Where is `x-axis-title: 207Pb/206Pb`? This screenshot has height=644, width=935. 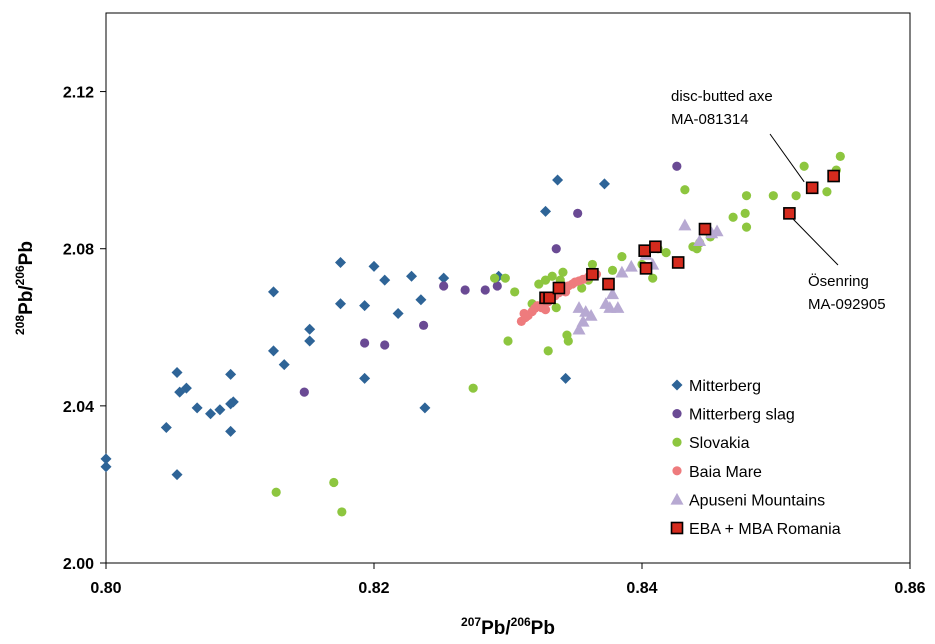
x-axis-title: 207Pb/206Pb is located at coordinates (508, 627).